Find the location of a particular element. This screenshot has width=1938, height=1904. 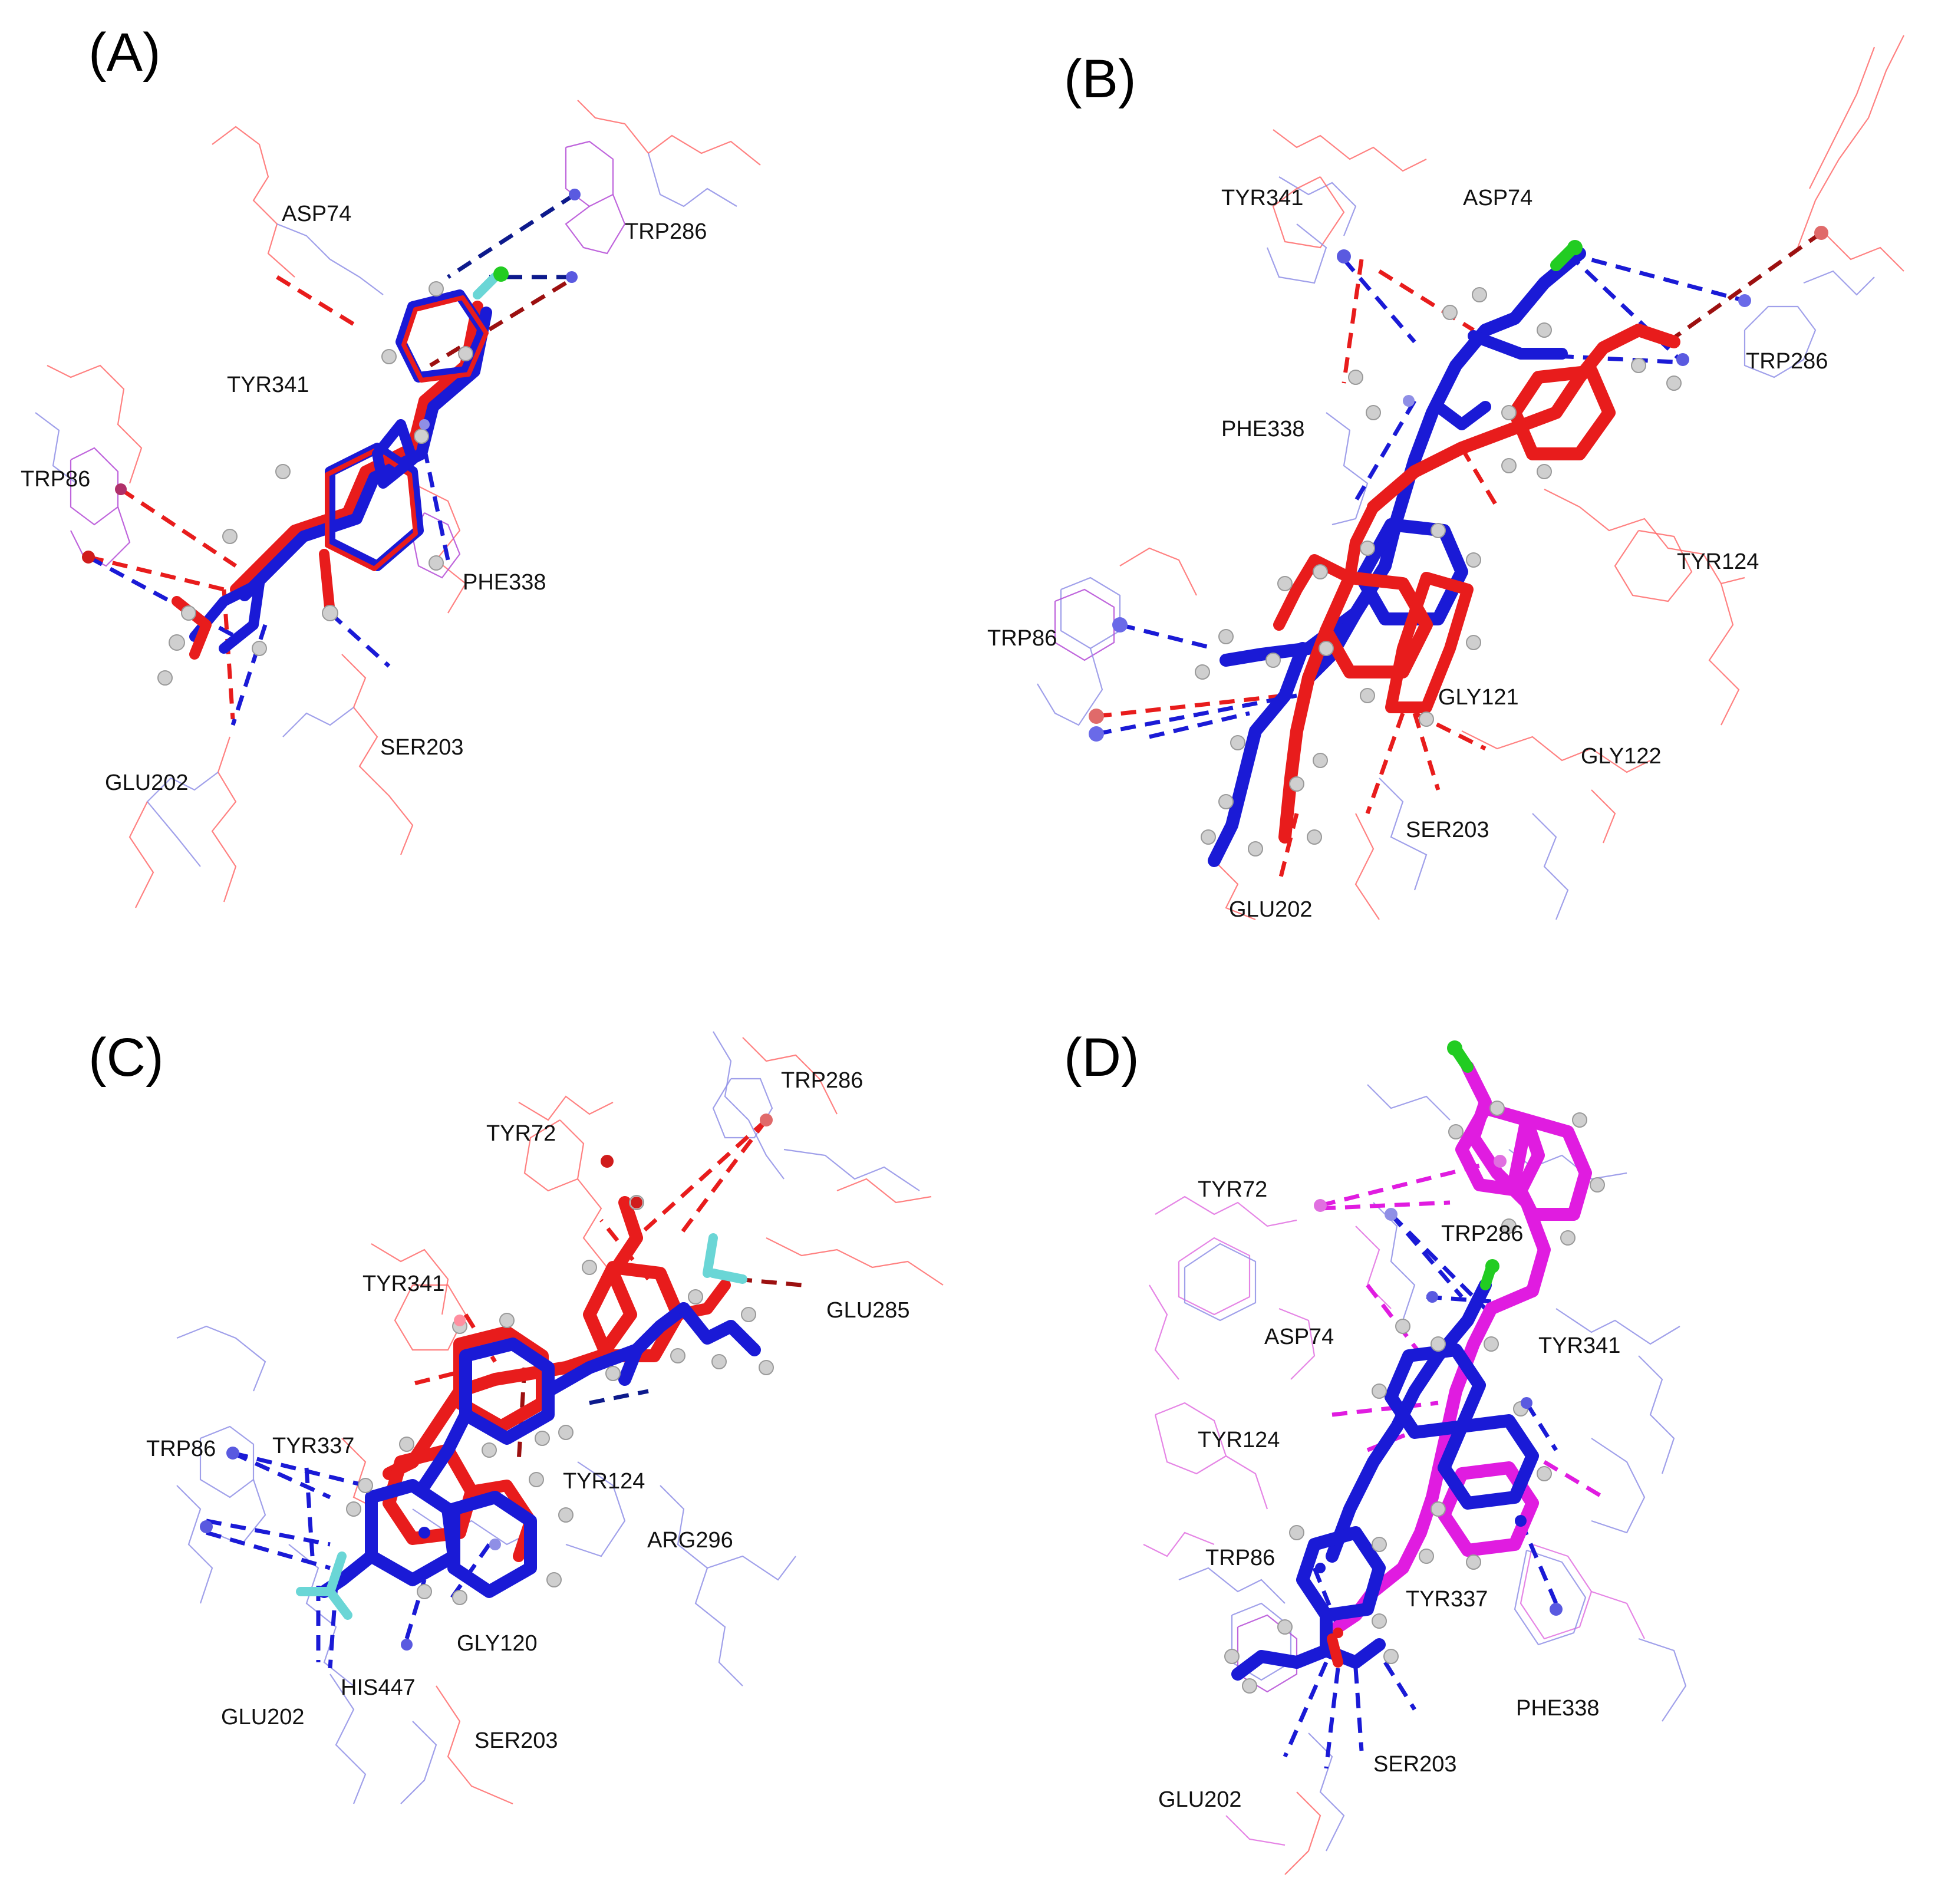

panel-a-interactions is located at coordinates (331, 459).